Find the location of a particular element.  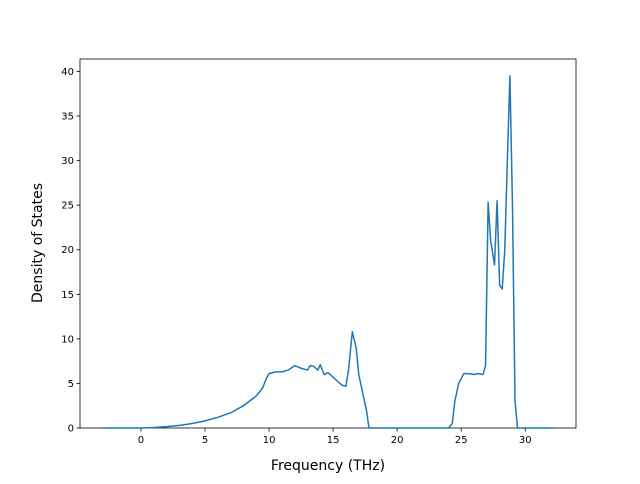

y-tick-label: 25 is located at coordinates (67, 206).